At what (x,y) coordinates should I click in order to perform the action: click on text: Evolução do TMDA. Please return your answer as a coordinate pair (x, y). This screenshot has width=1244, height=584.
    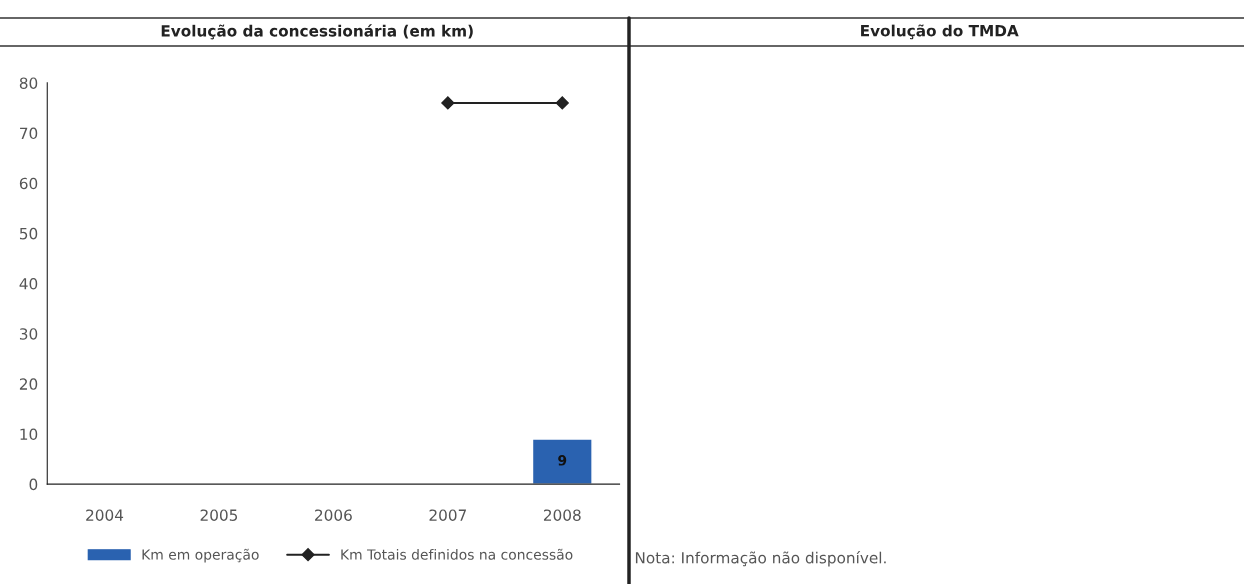
    Looking at the image, I should click on (940, 32).